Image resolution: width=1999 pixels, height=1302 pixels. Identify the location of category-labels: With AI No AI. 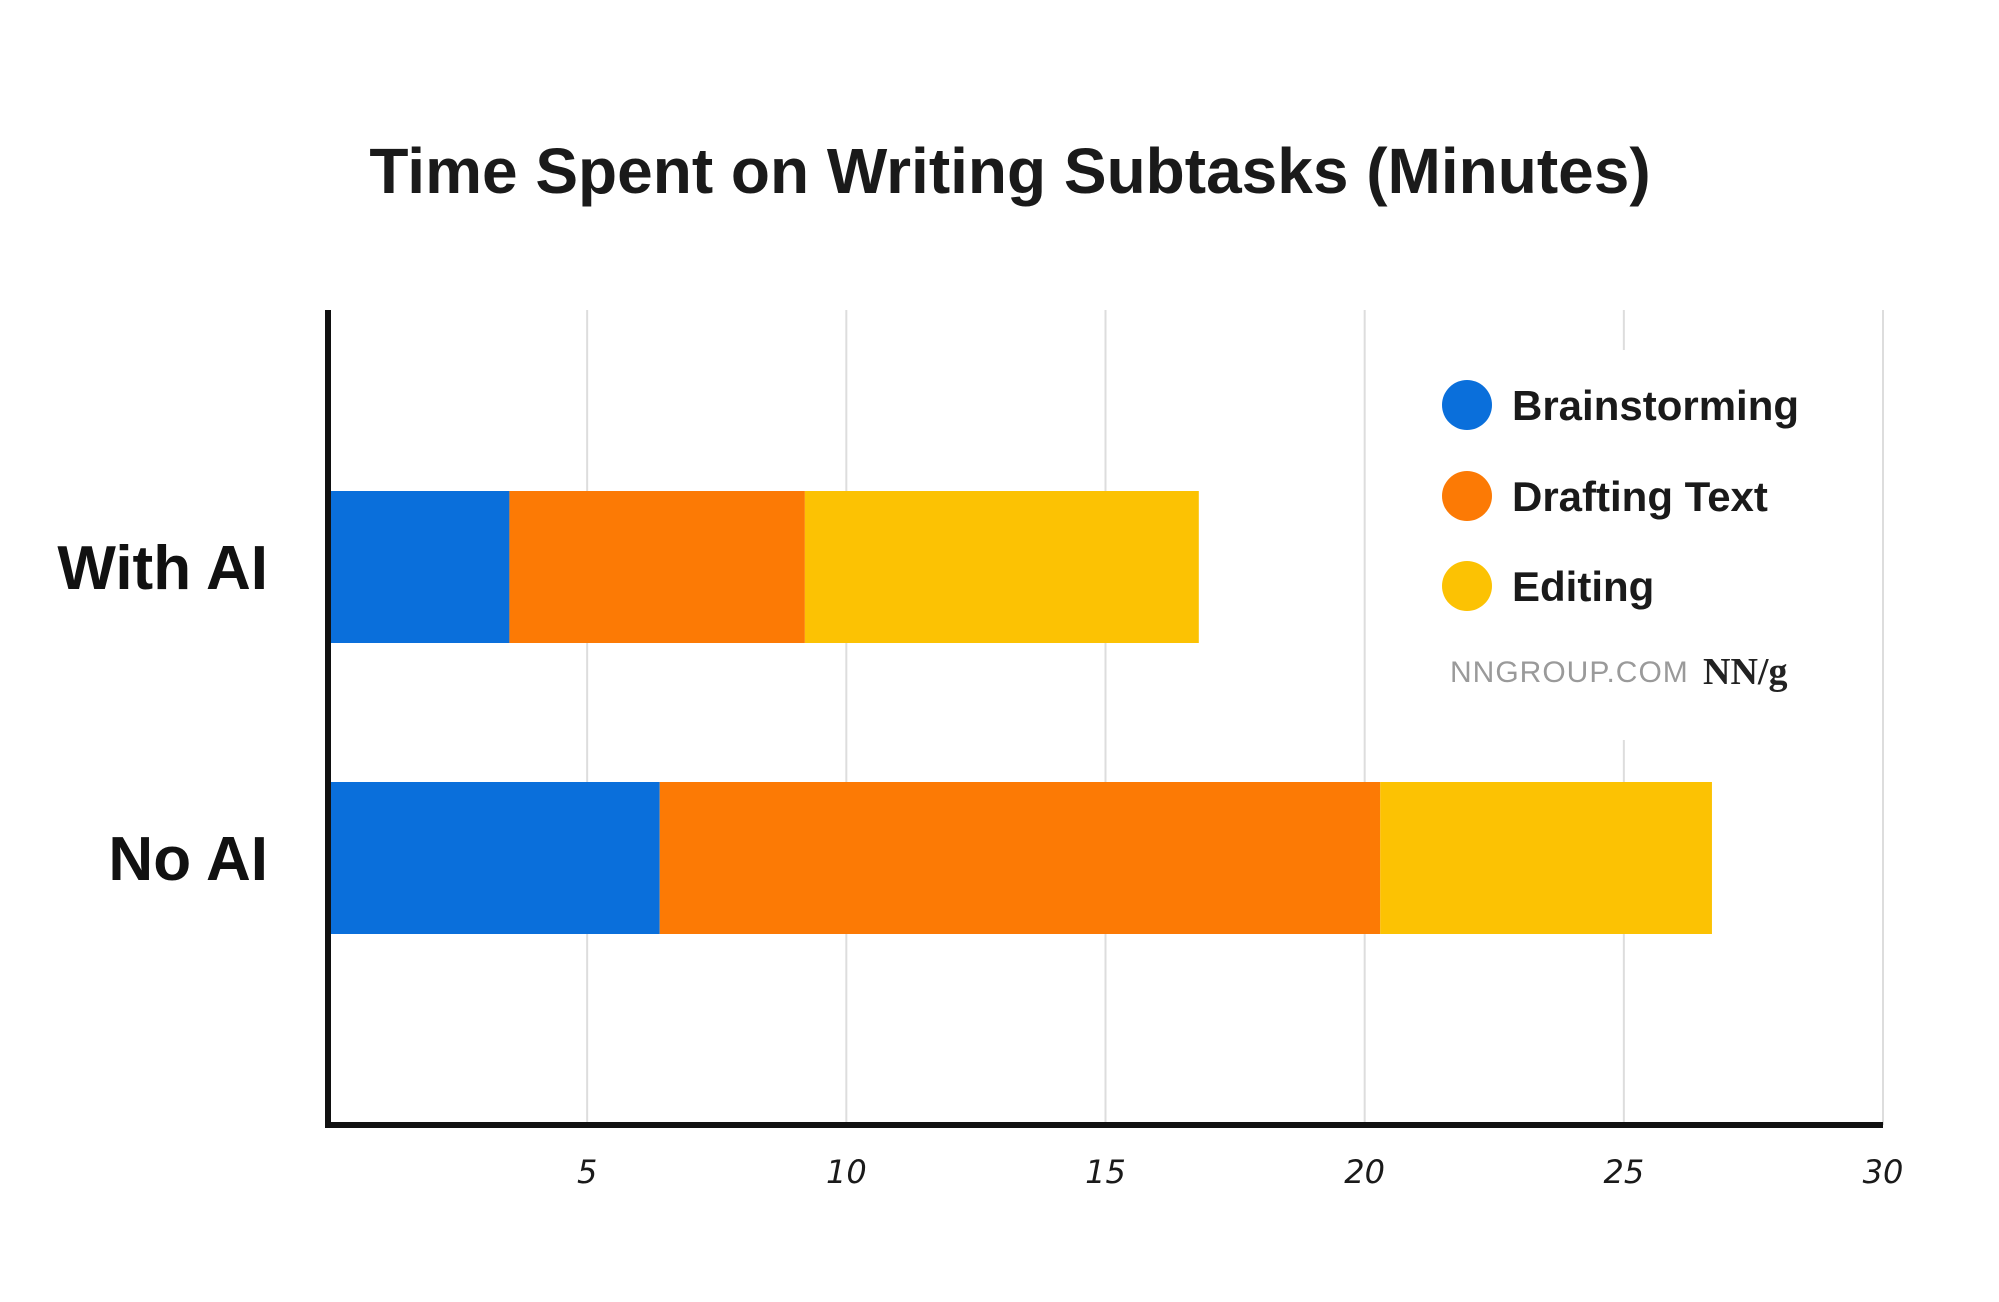
(162, 714).